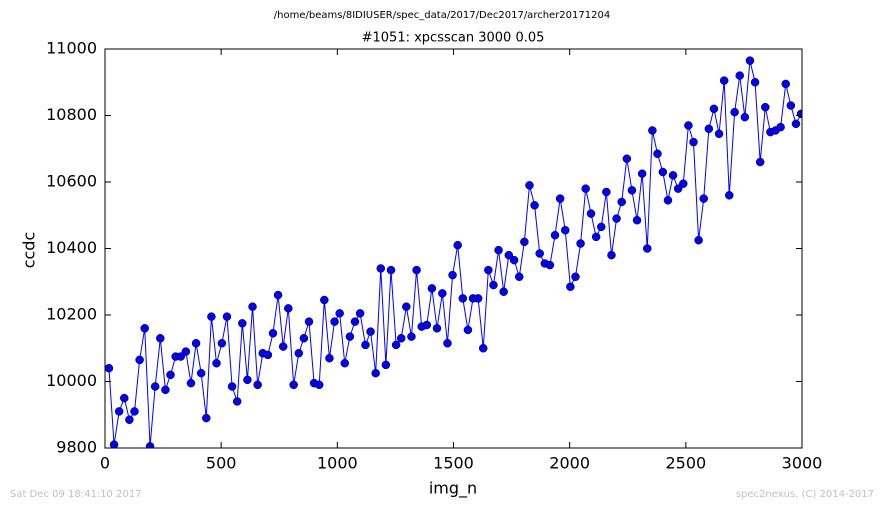 This screenshot has width=884, height=509. Describe the element at coordinates (802, 463) in the screenshot. I see `x-tick-label: 3000` at that location.